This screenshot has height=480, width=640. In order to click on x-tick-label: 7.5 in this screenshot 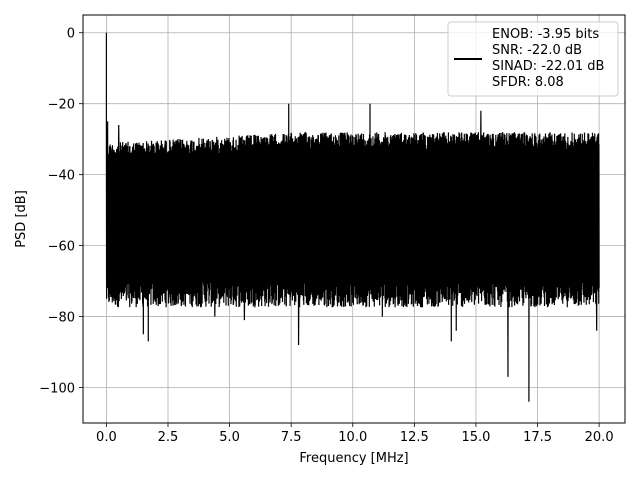, I will do `click(291, 437)`.